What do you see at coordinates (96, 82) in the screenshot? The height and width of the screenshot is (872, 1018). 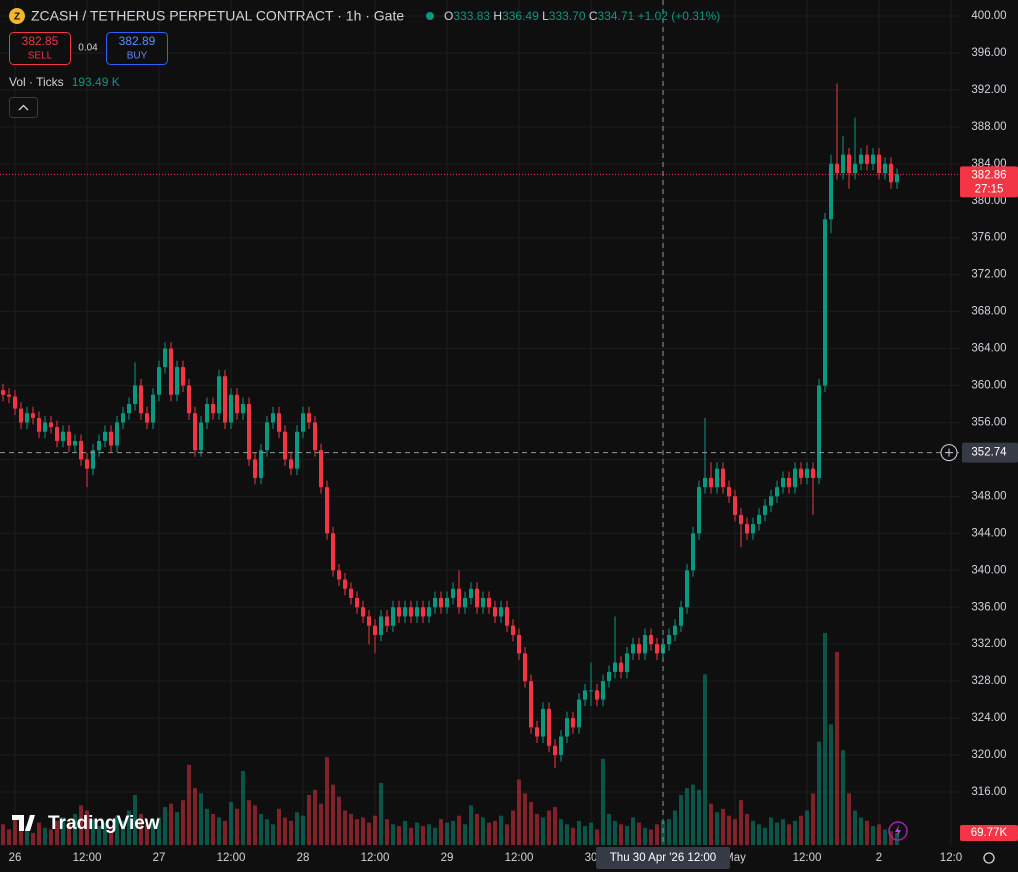 I see `indicator-value: 193.49 K` at bounding box center [96, 82].